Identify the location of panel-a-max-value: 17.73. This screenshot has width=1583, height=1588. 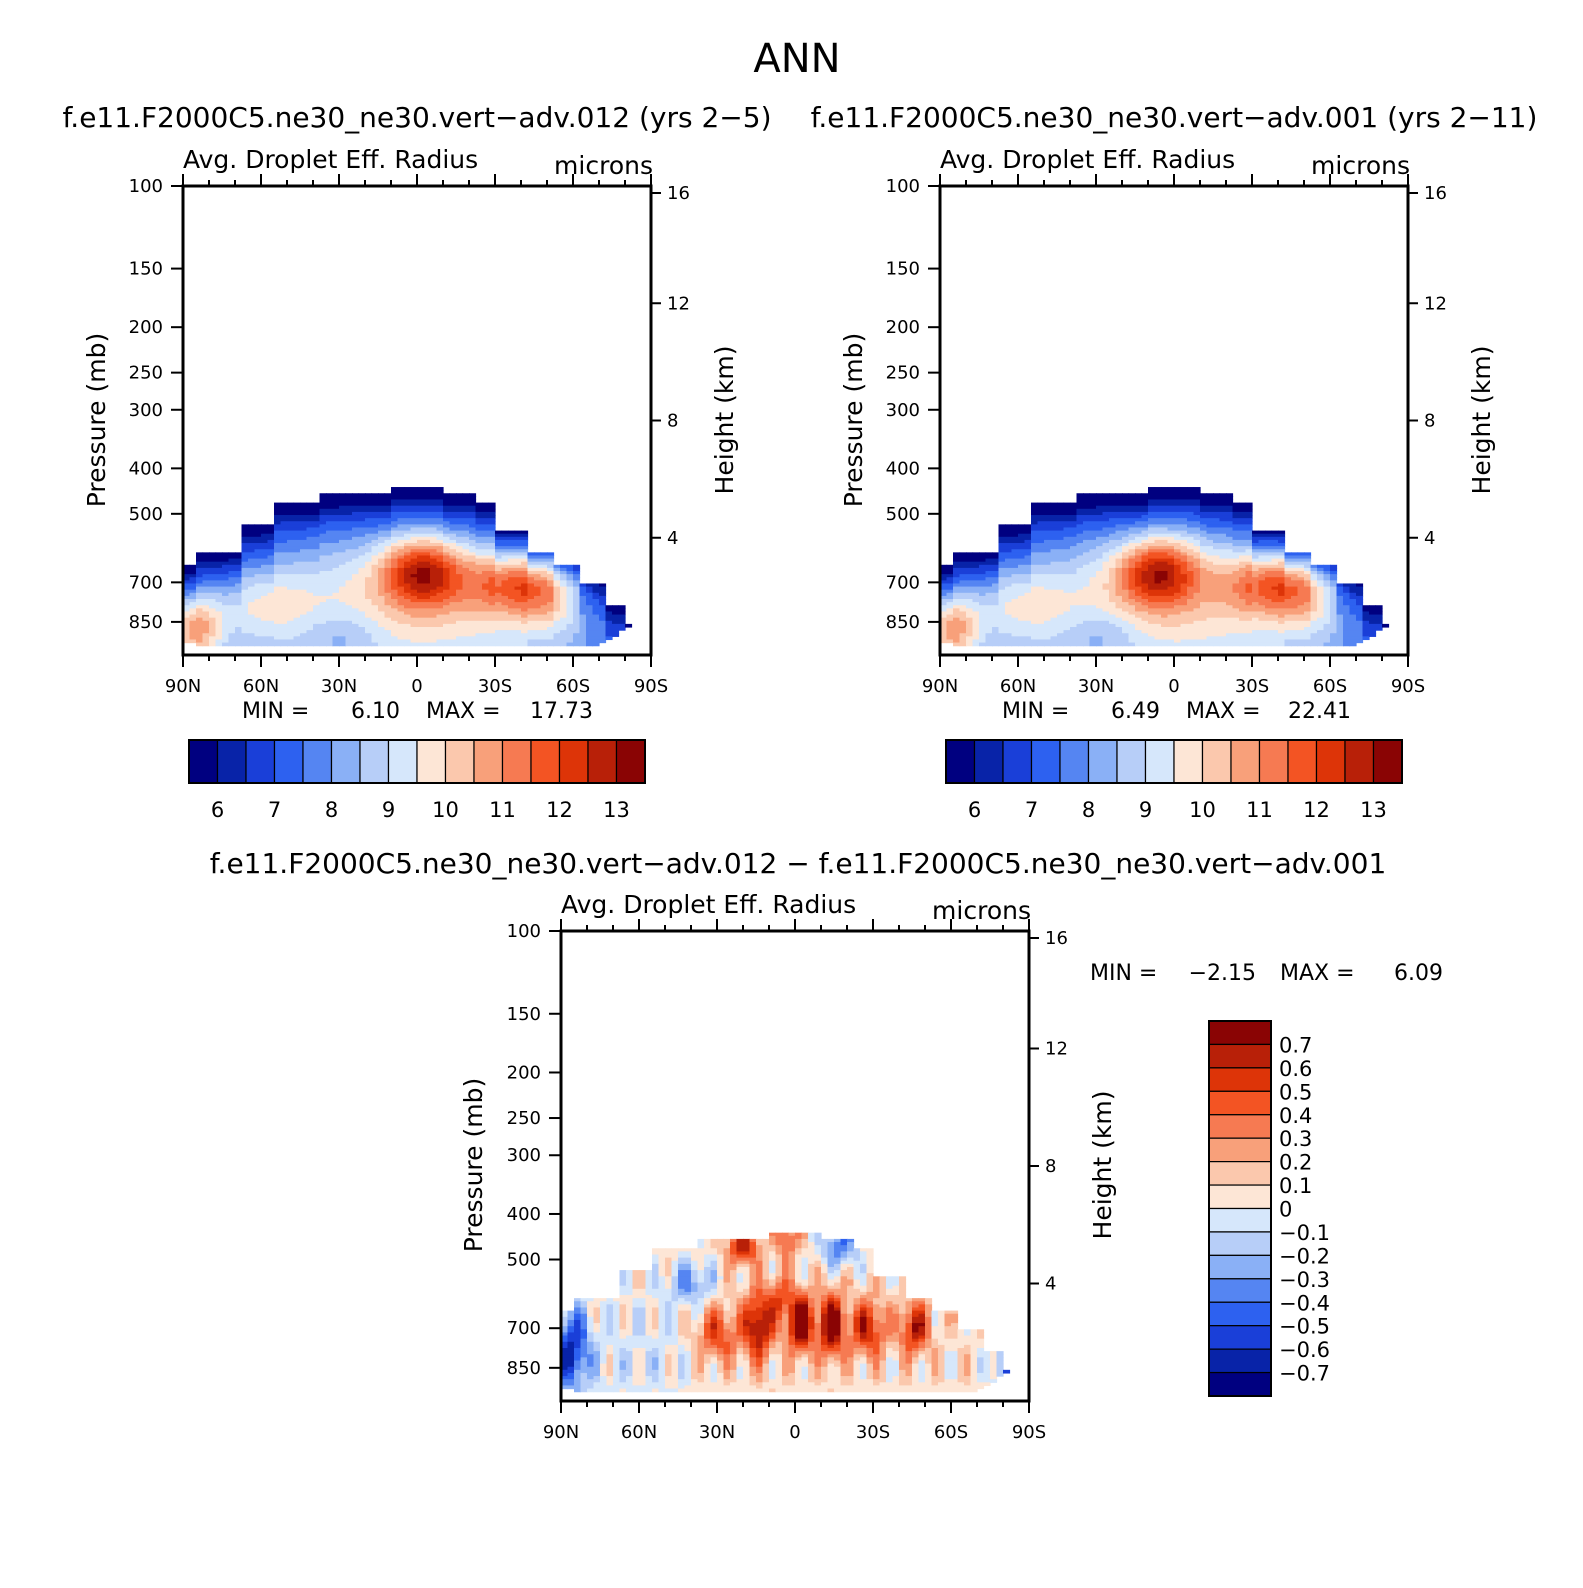
(561, 711).